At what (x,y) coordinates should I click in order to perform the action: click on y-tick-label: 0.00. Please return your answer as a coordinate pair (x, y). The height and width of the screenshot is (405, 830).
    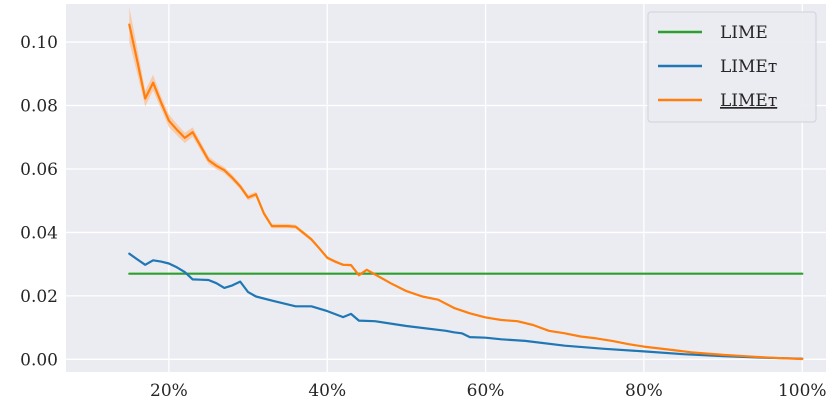
    Looking at the image, I should click on (39, 360).